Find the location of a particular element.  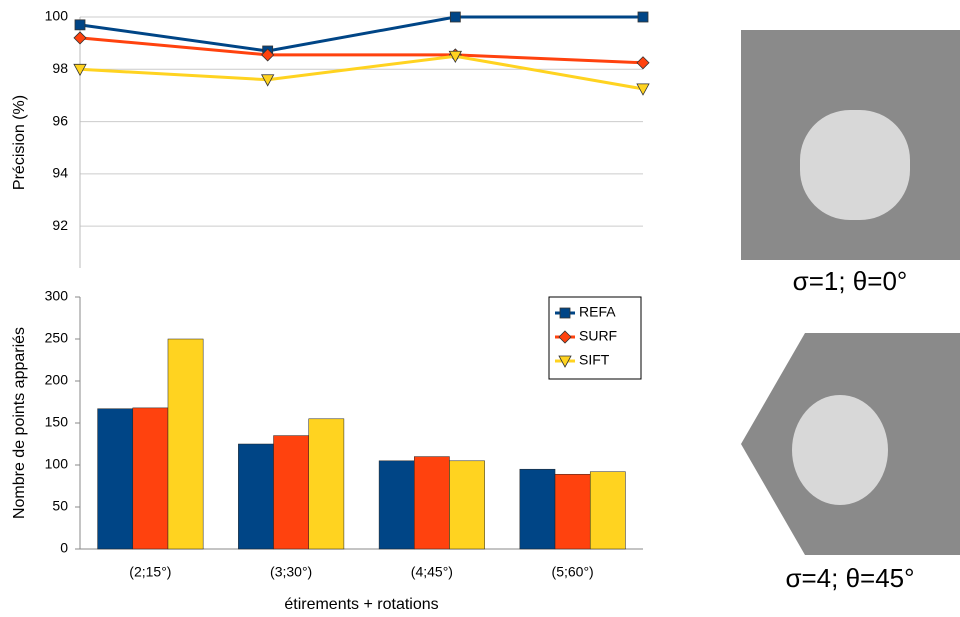

y-axis-label: Nombre de points appariés is located at coordinates (19, 423).